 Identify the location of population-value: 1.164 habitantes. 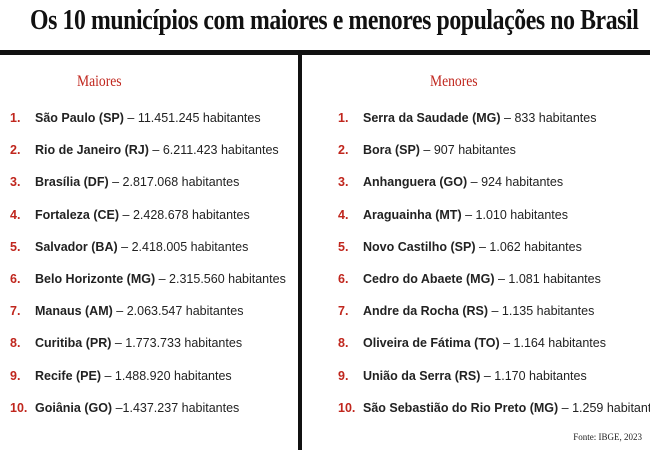
(559, 343).